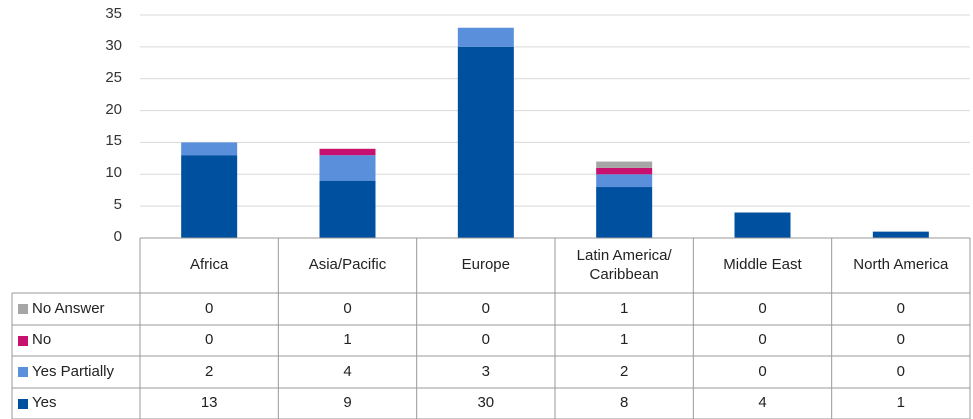  What do you see at coordinates (68, 308) in the screenshot?
I see `legend-label: No Answer` at bounding box center [68, 308].